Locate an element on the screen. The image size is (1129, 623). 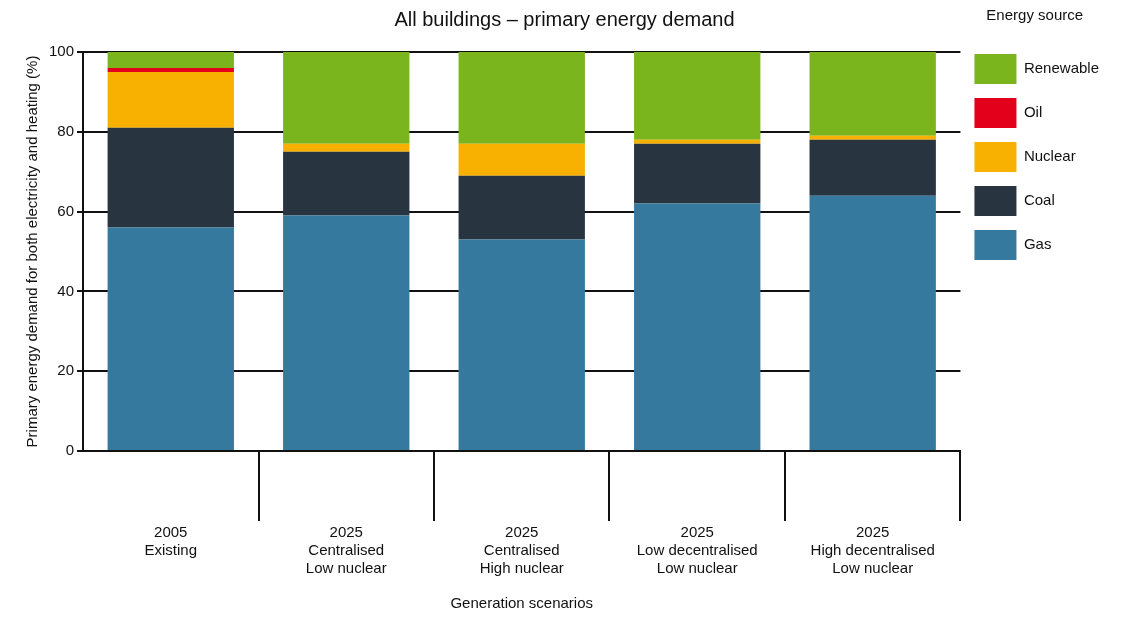
y-tick-label: 80 is located at coordinates (66, 130).